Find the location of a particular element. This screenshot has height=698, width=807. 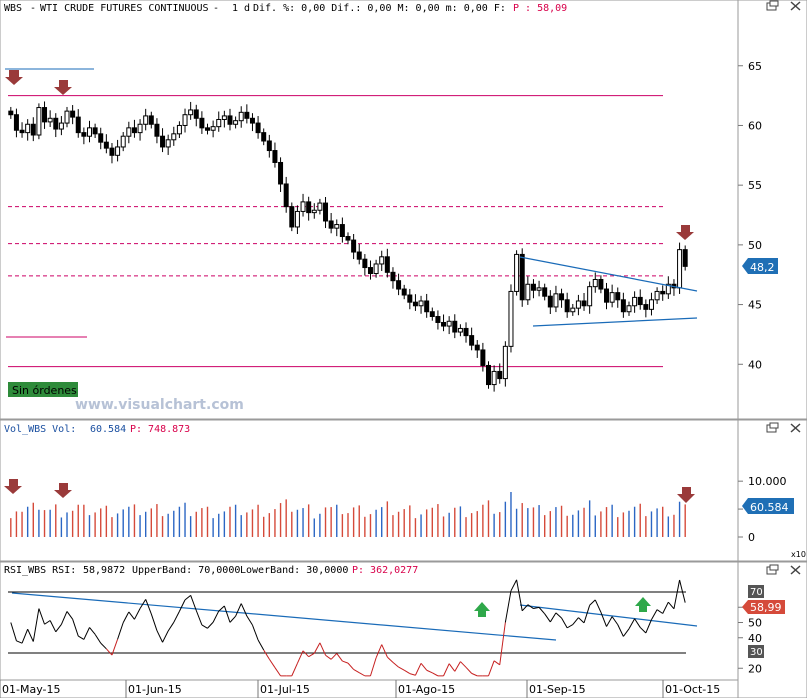

volume-window-restore-icon is located at coordinates (772, 427).